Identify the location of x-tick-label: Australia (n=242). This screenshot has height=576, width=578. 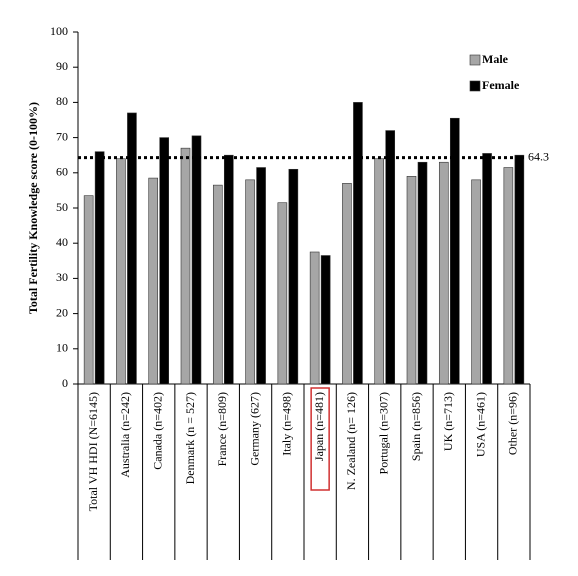
(125, 435).